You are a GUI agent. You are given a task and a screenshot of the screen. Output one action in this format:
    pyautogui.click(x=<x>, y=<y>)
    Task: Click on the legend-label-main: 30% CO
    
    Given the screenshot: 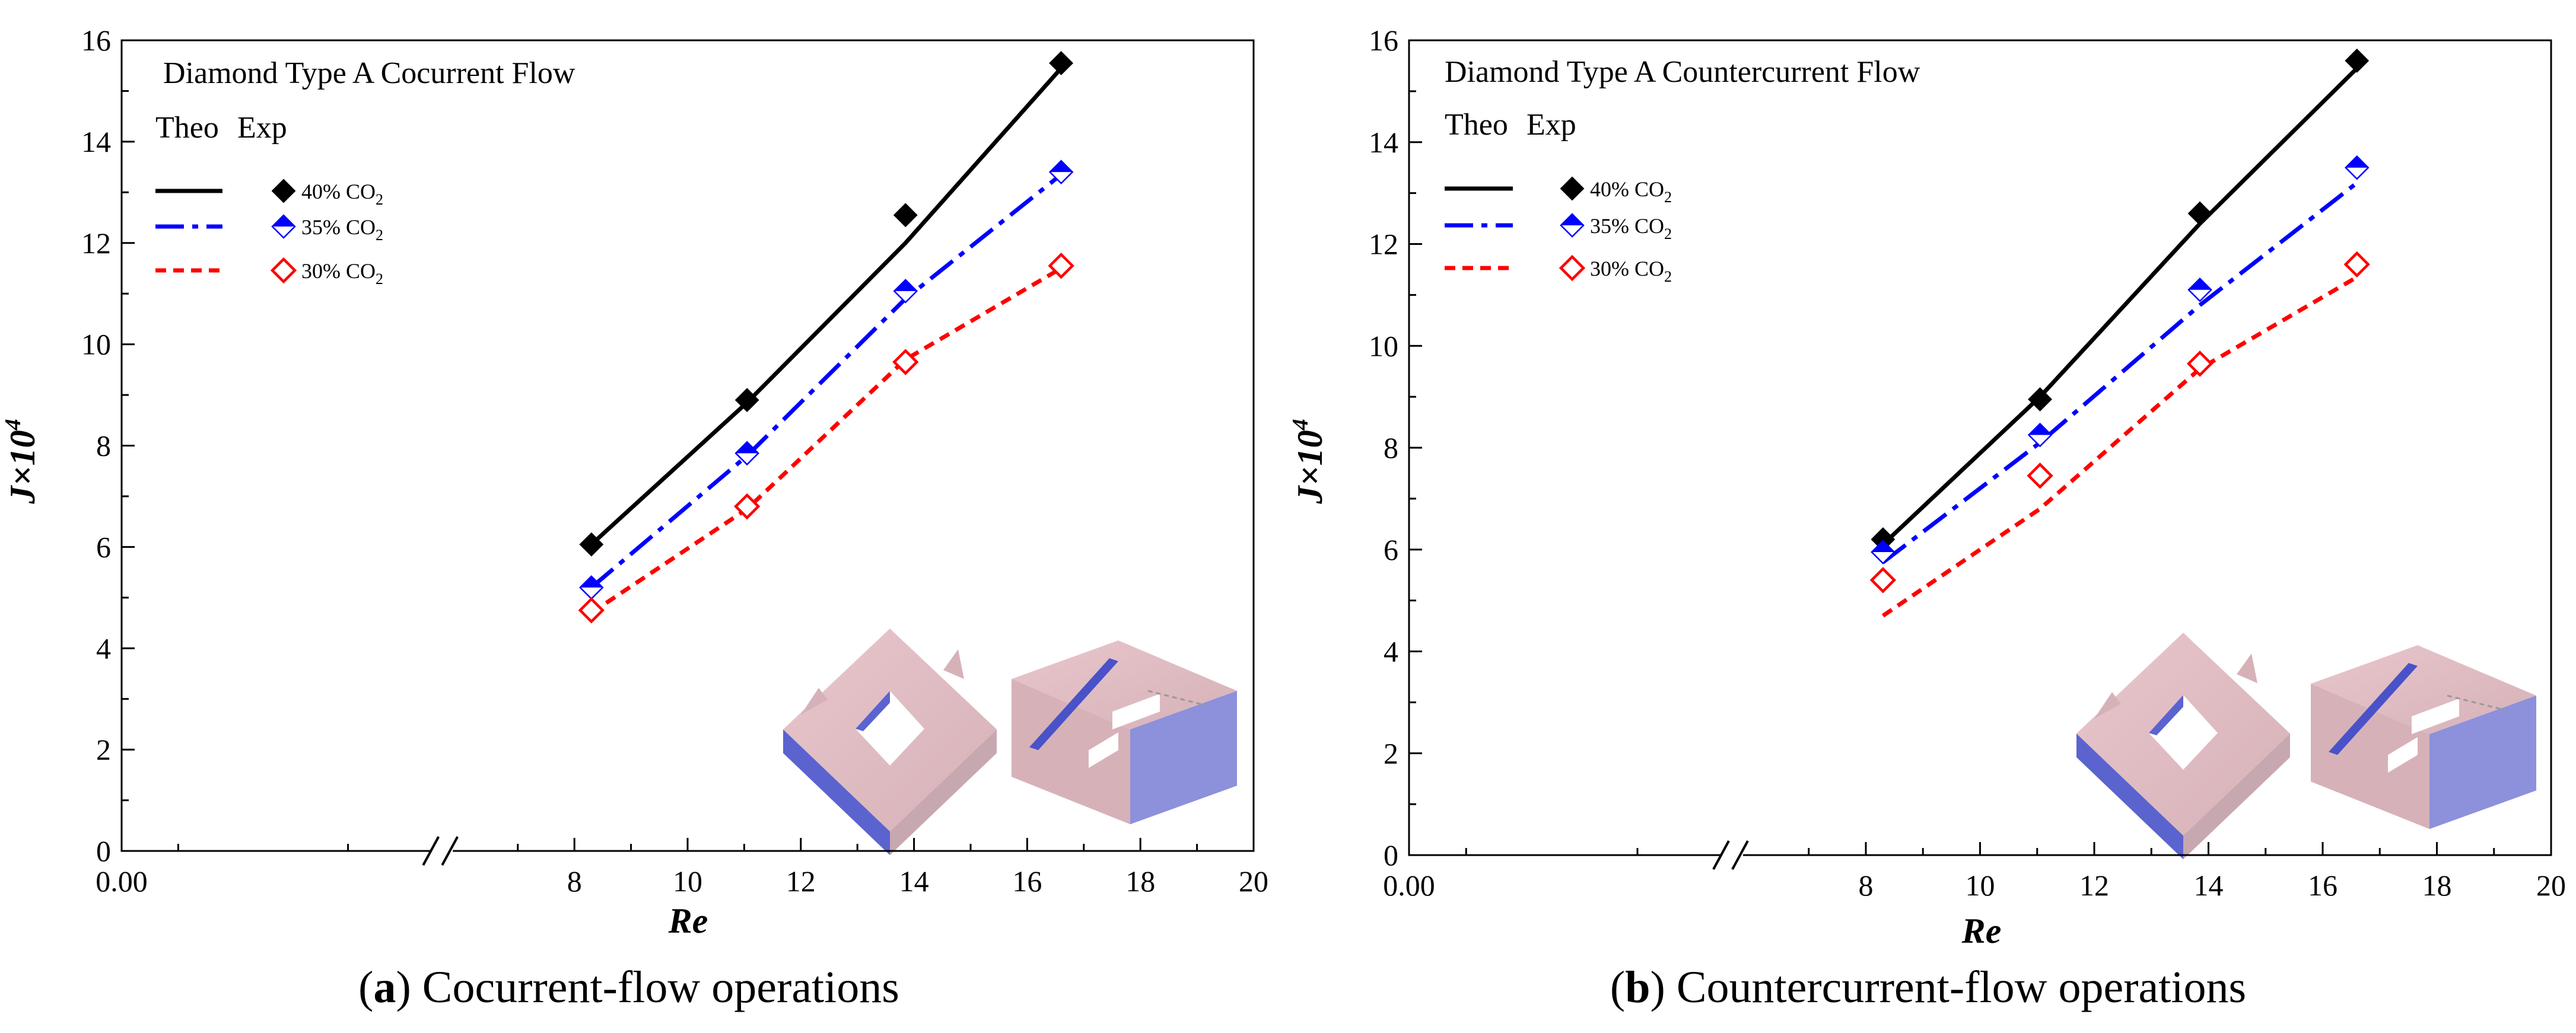 What is the action you would take?
    pyautogui.click(x=1627, y=268)
    